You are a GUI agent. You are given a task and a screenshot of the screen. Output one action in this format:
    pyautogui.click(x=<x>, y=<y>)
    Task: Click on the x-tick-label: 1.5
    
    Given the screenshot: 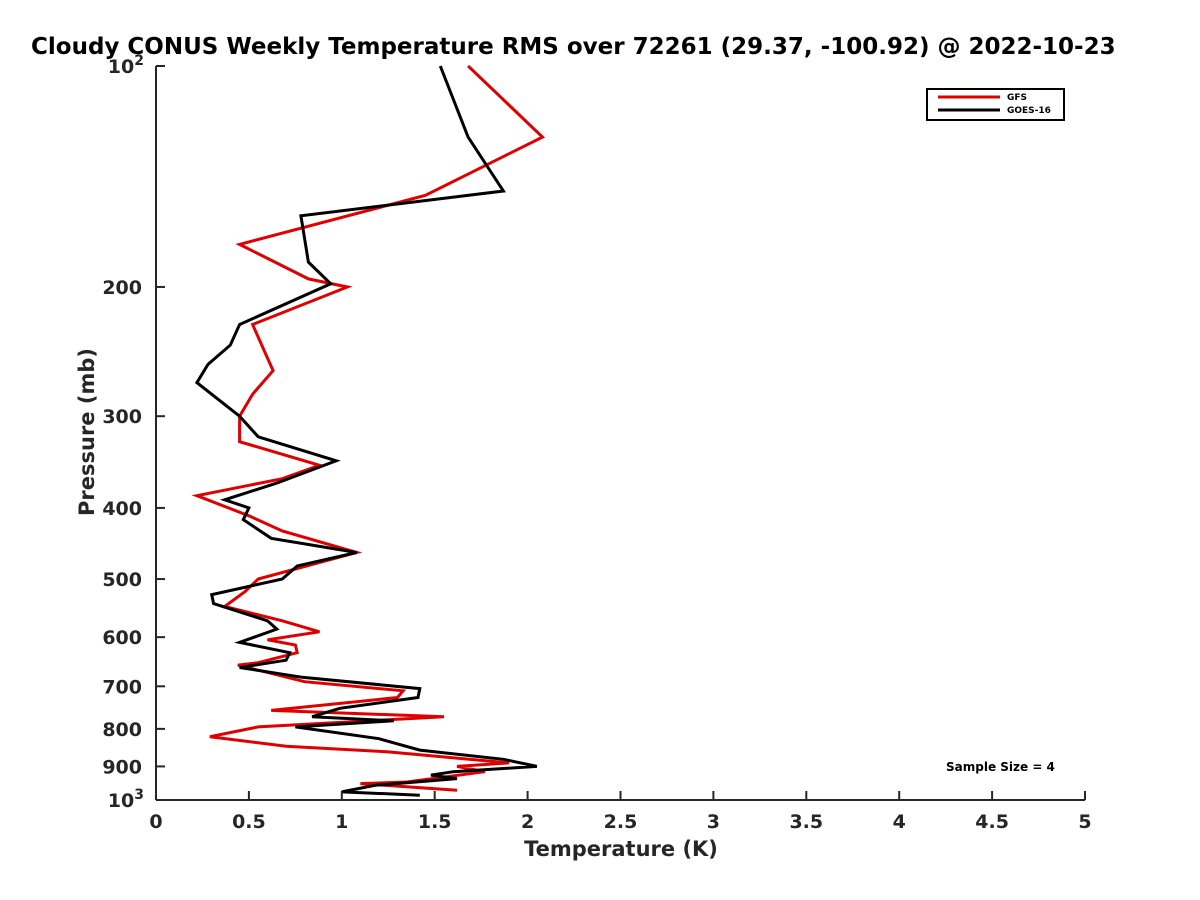 What is the action you would take?
    pyautogui.click(x=435, y=822)
    